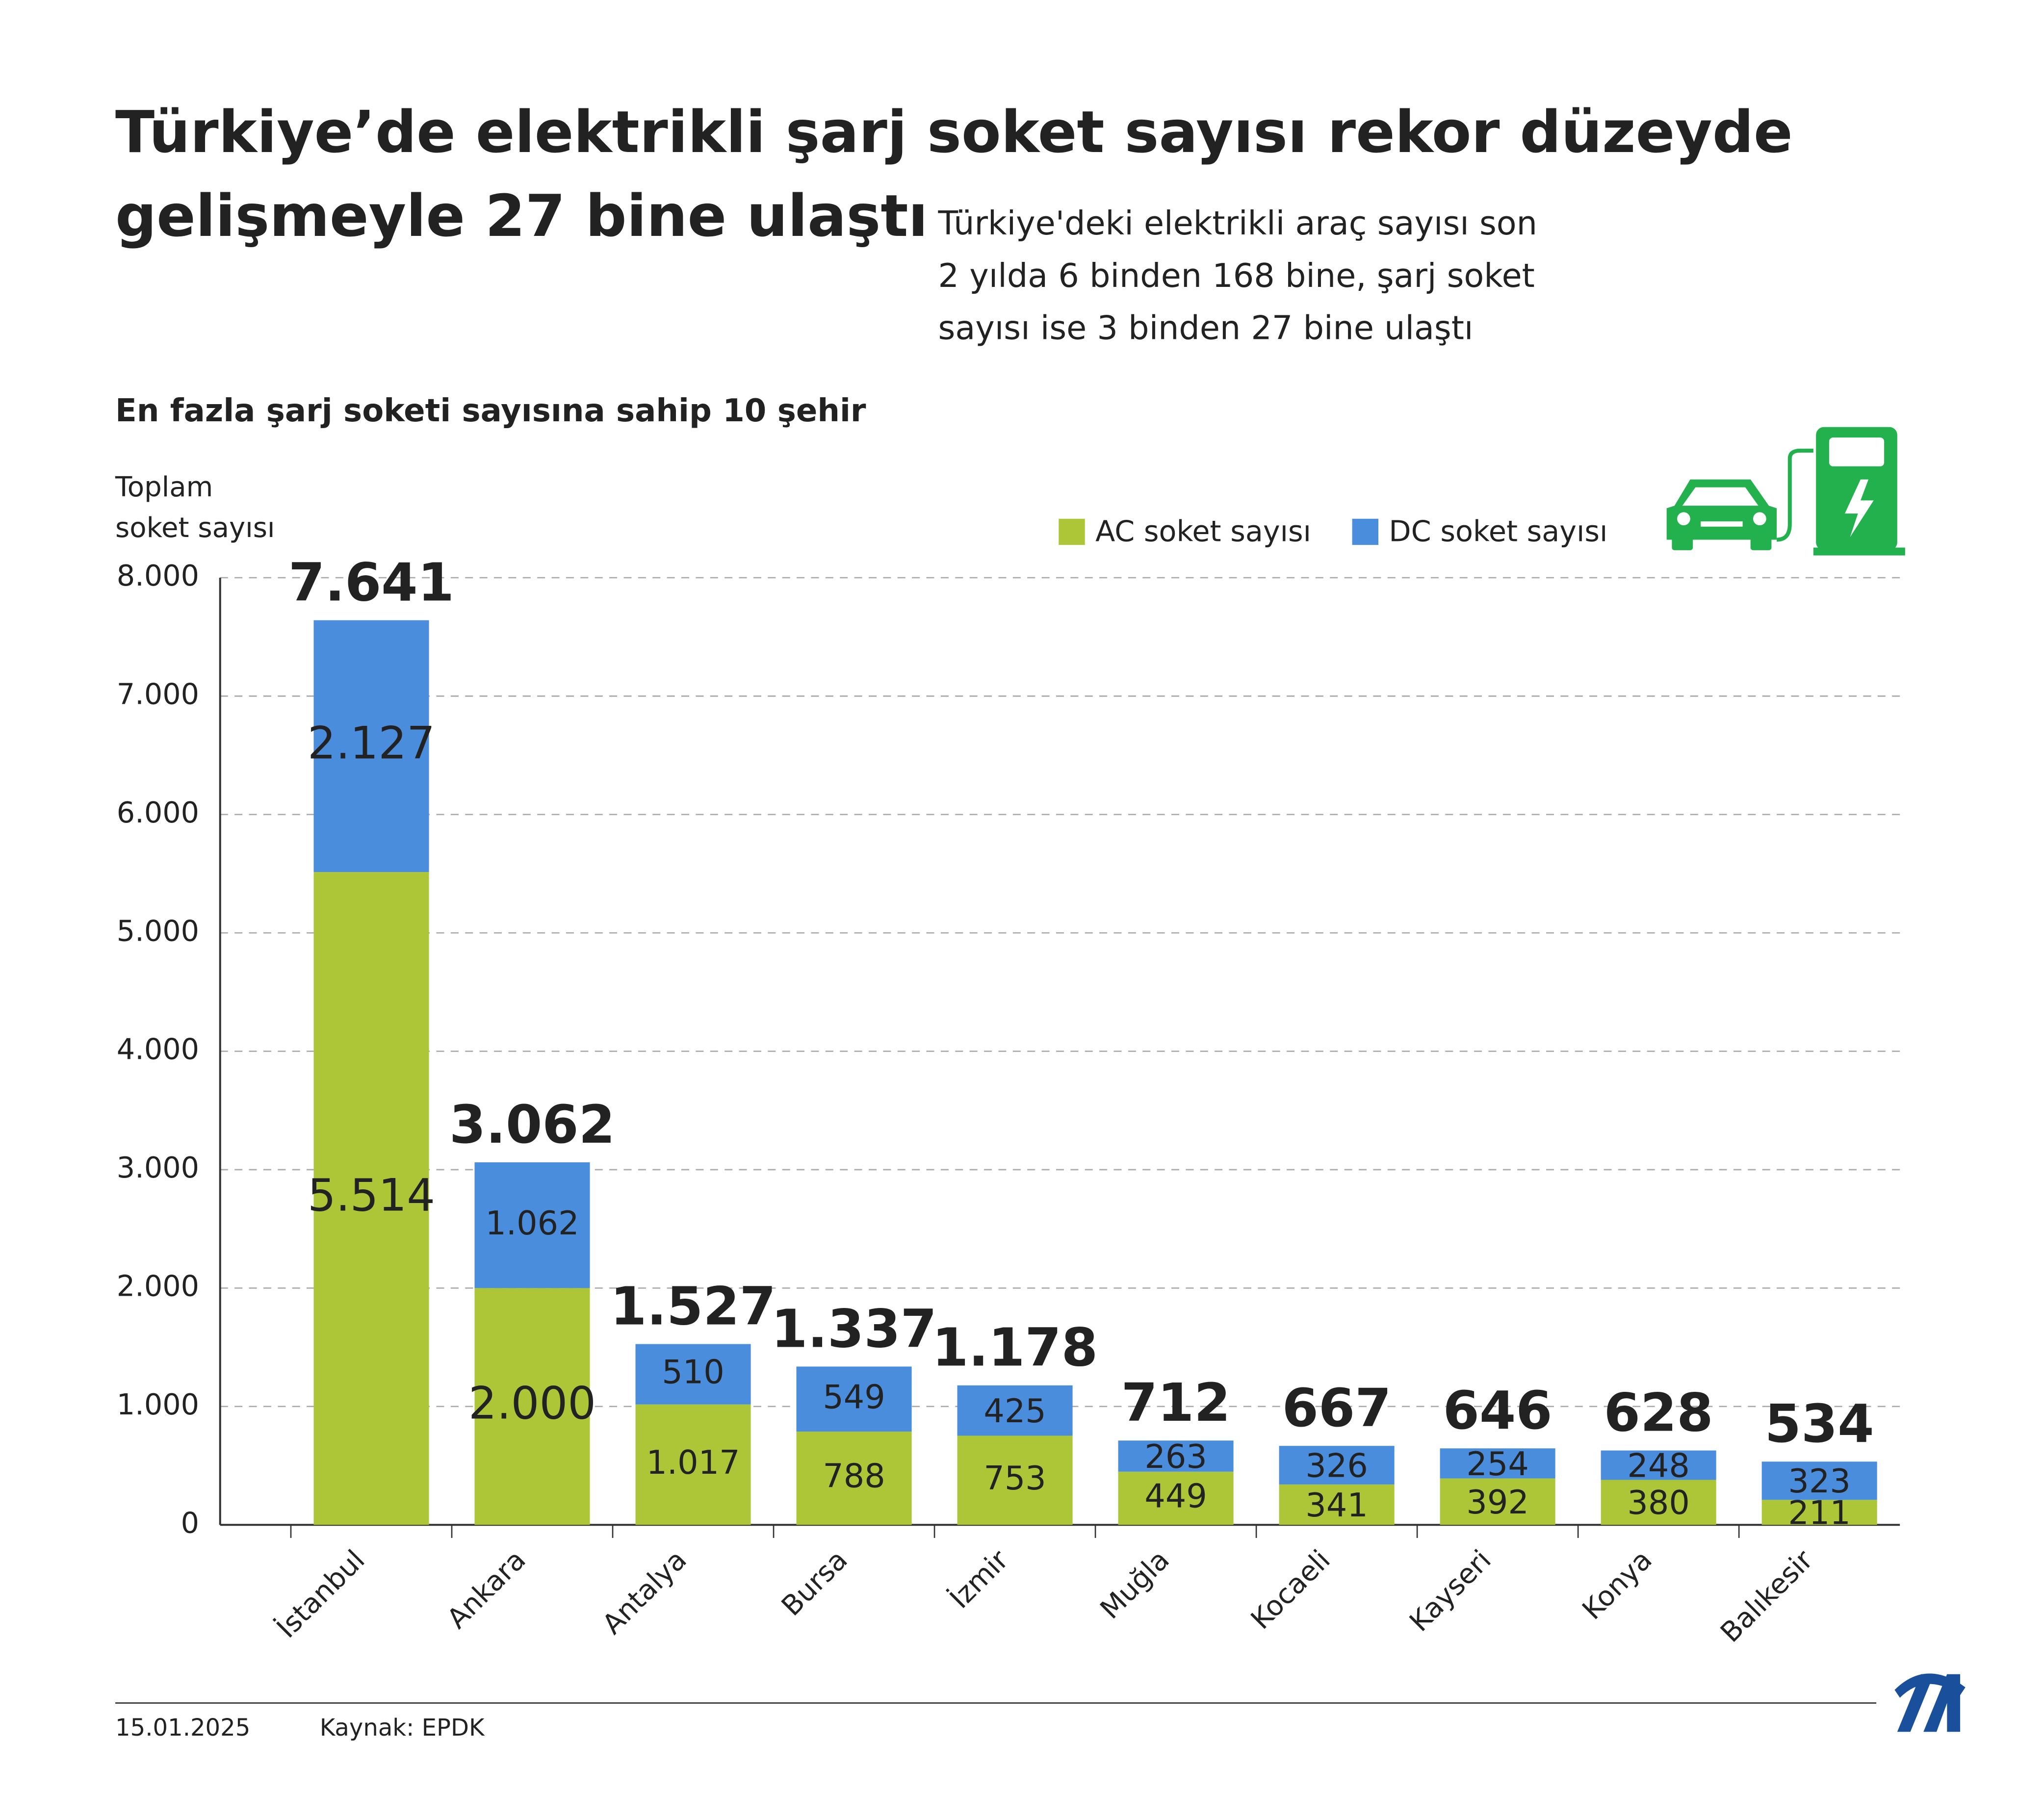 The image size is (2044, 1793). Describe the element at coordinates (158, 694) in the screenshot. I see `y-tick-label: 7.000` at that location.